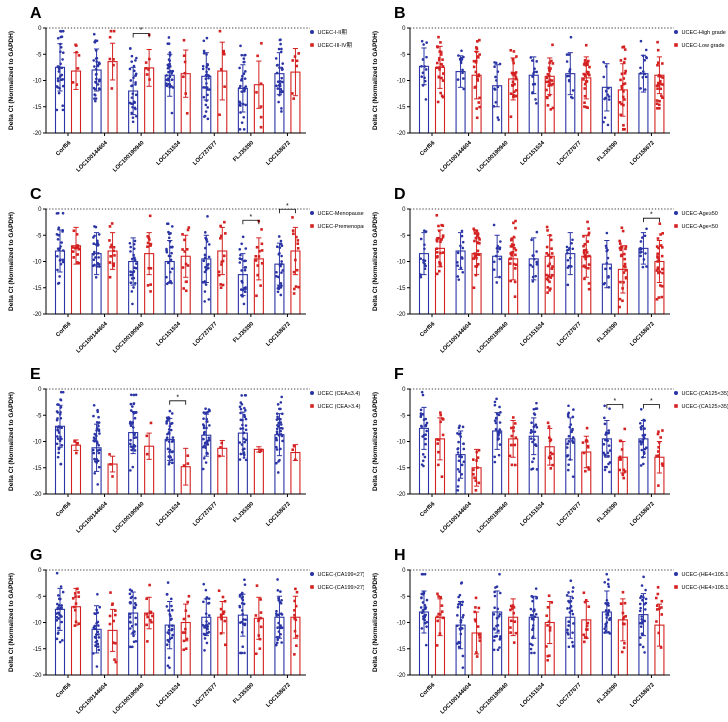  Describe the element at coordinates (642, 514) in the screenshot. I see `x-category-label: LOC158672` at that location.